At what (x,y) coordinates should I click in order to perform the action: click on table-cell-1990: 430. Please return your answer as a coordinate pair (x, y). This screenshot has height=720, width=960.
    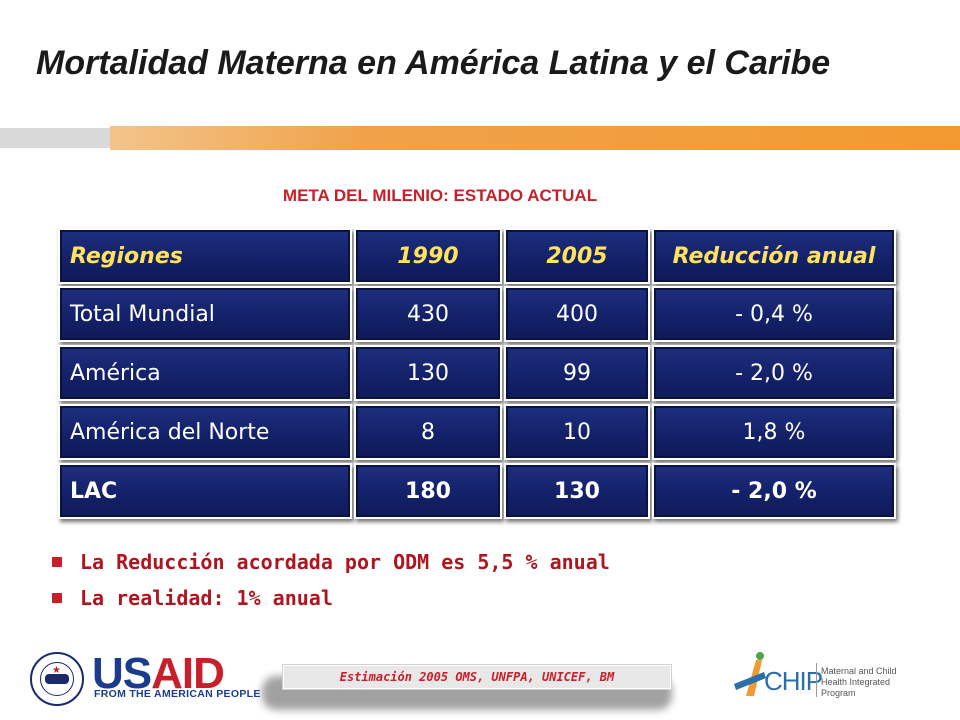
    Looking at the image, I should click on (428, 314).